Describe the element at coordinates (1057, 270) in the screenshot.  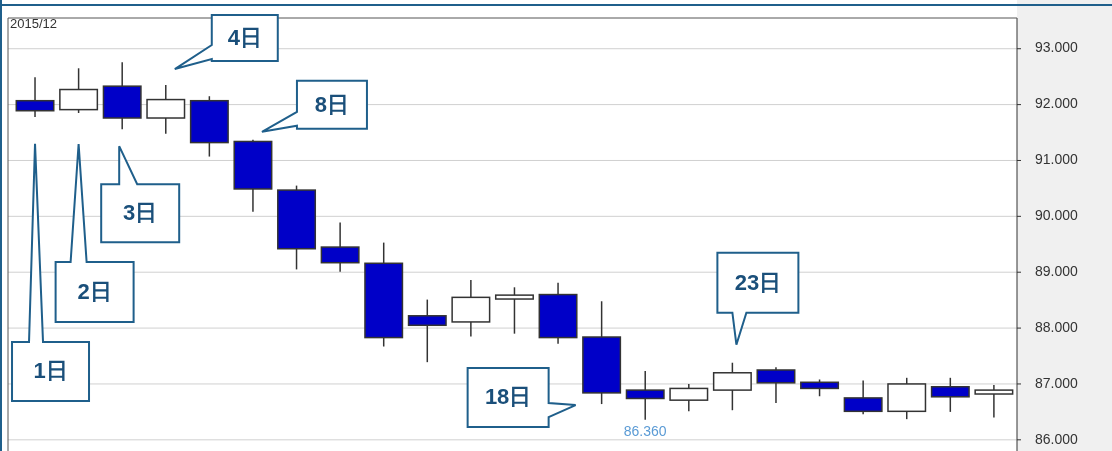
I see `y-tick-label: 89.000` at that location.